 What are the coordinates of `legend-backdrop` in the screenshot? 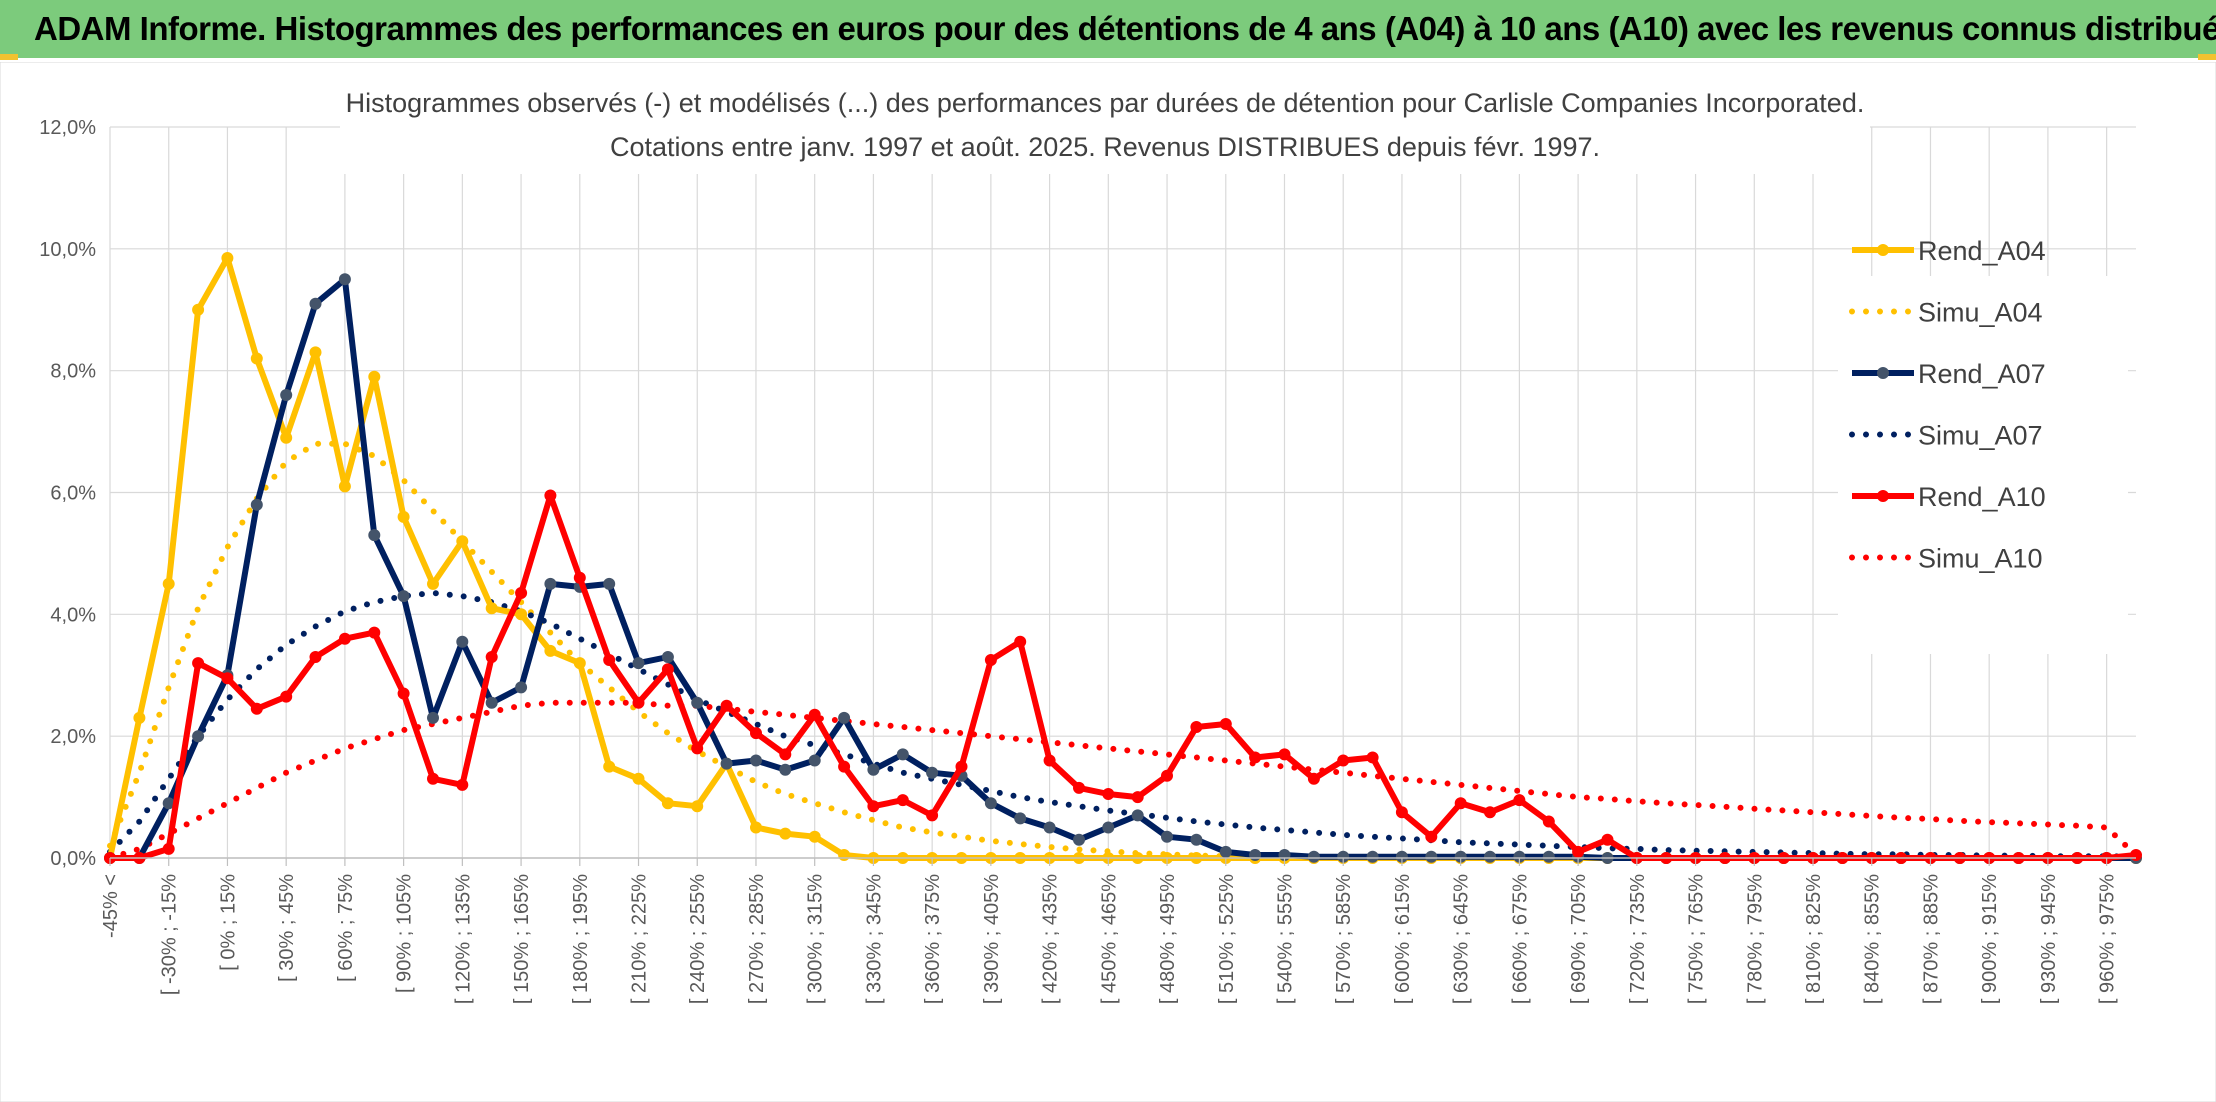 It's located at (1983, 465).